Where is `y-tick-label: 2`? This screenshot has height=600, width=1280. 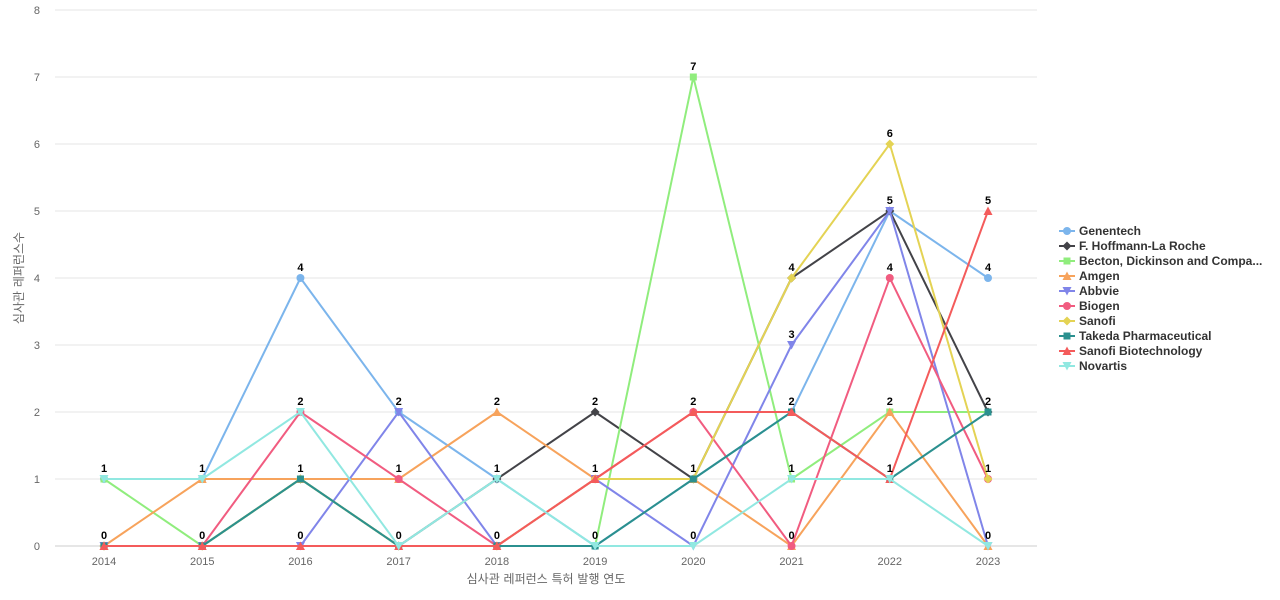 y-tick-label: 2 is located at coordinates (37, 413).